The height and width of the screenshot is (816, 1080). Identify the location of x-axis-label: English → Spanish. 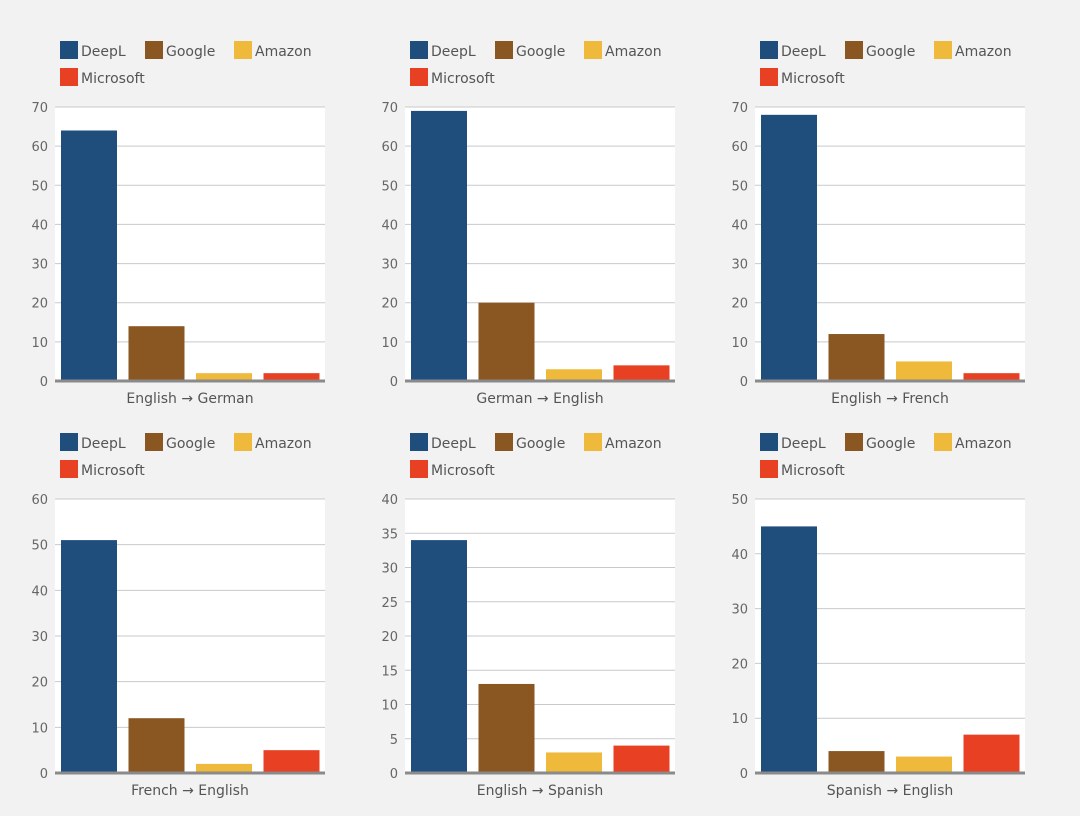
(540, 791).